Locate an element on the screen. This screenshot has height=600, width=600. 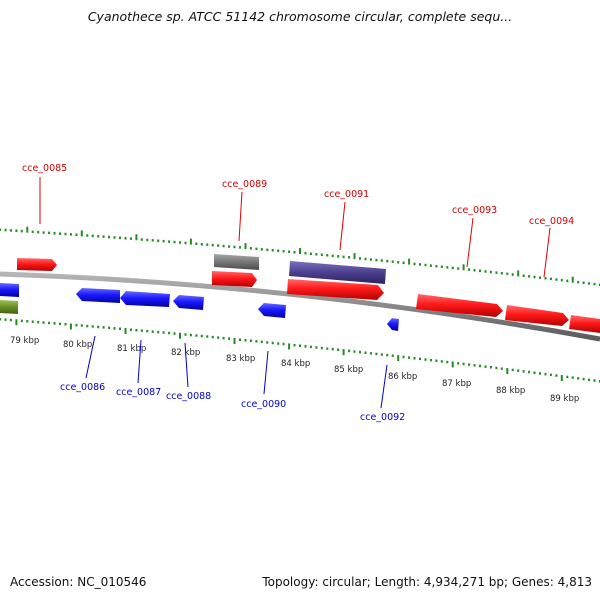
lower-tick-track is located at coordinates (300, 350).